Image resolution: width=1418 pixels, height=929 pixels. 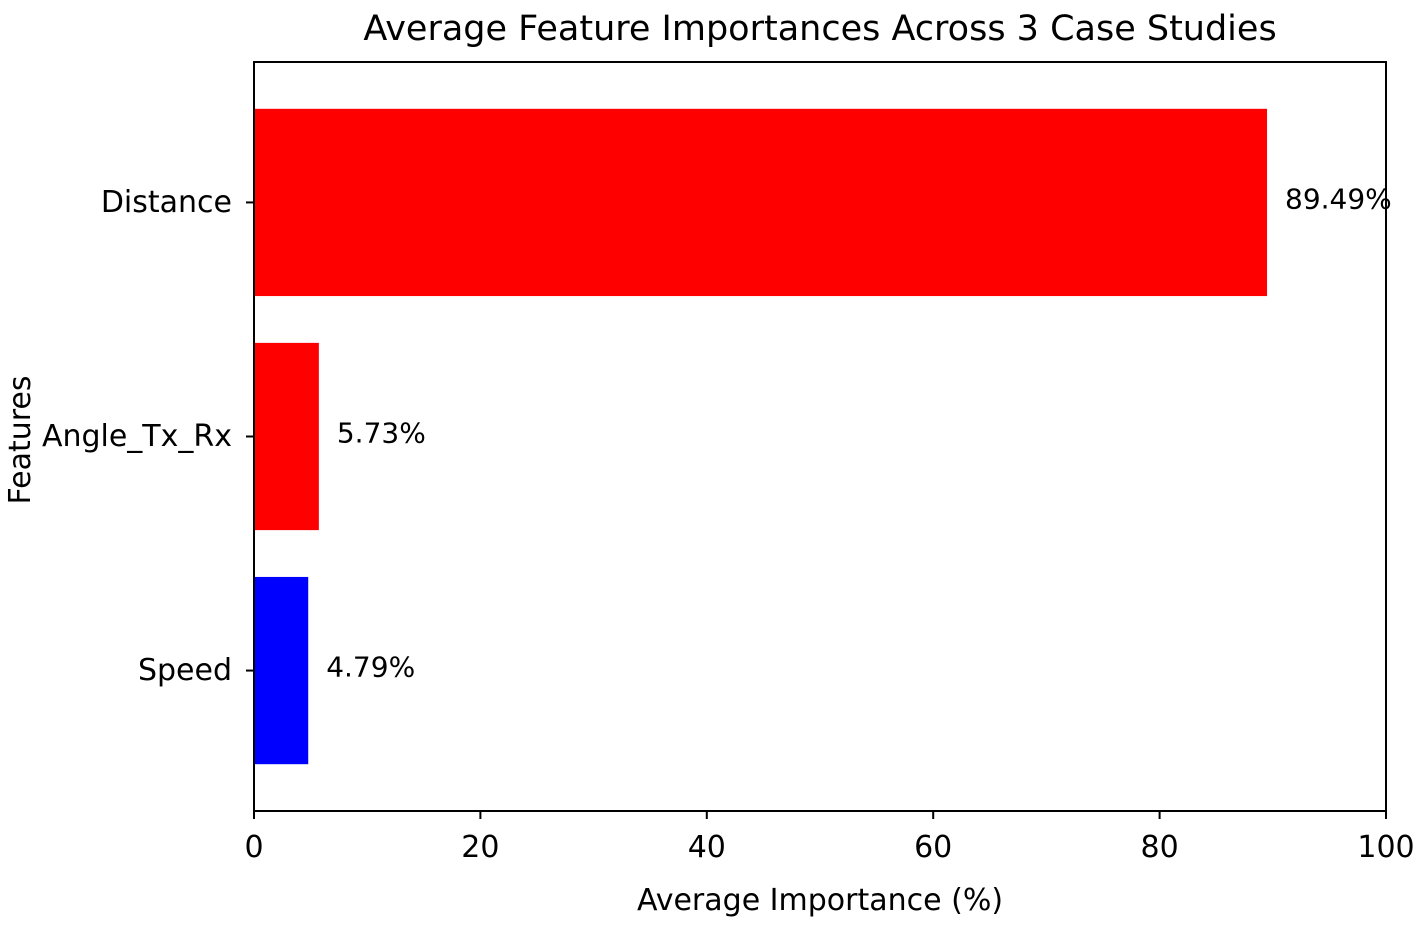 What do you see at coordinates (933, 847) in the screenshot?
I see `x-tick-label-60: 60` at bounding box center [933, 847].